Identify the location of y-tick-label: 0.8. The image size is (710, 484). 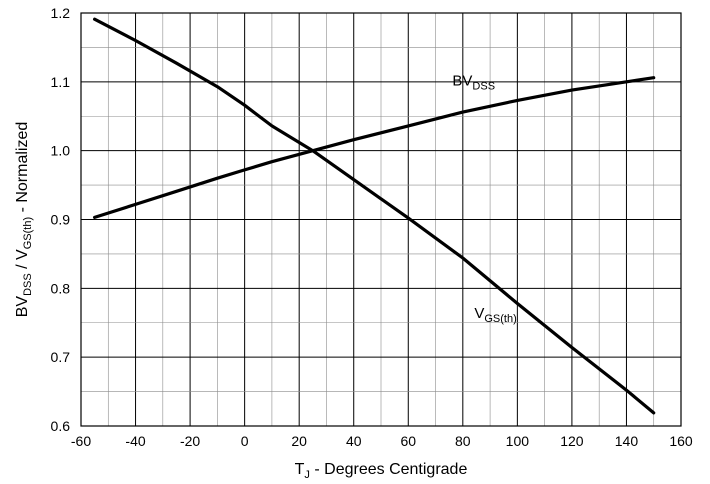
(61, 288).